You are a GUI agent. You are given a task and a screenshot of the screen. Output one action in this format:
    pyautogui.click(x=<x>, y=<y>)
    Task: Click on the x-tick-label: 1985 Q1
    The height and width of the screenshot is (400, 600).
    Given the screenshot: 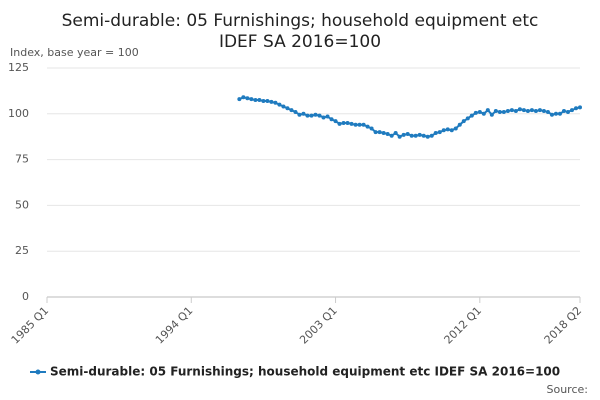 What is the action you would take?
    pyautogui.click(x=30, y=325)
    